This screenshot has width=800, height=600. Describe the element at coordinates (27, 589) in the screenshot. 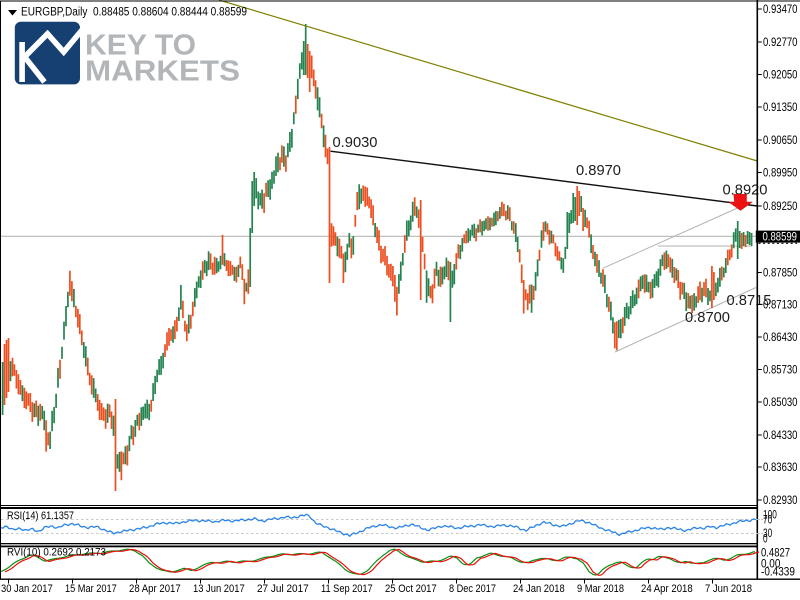

I see `svg-text: 30 Jan 2017` at that location.